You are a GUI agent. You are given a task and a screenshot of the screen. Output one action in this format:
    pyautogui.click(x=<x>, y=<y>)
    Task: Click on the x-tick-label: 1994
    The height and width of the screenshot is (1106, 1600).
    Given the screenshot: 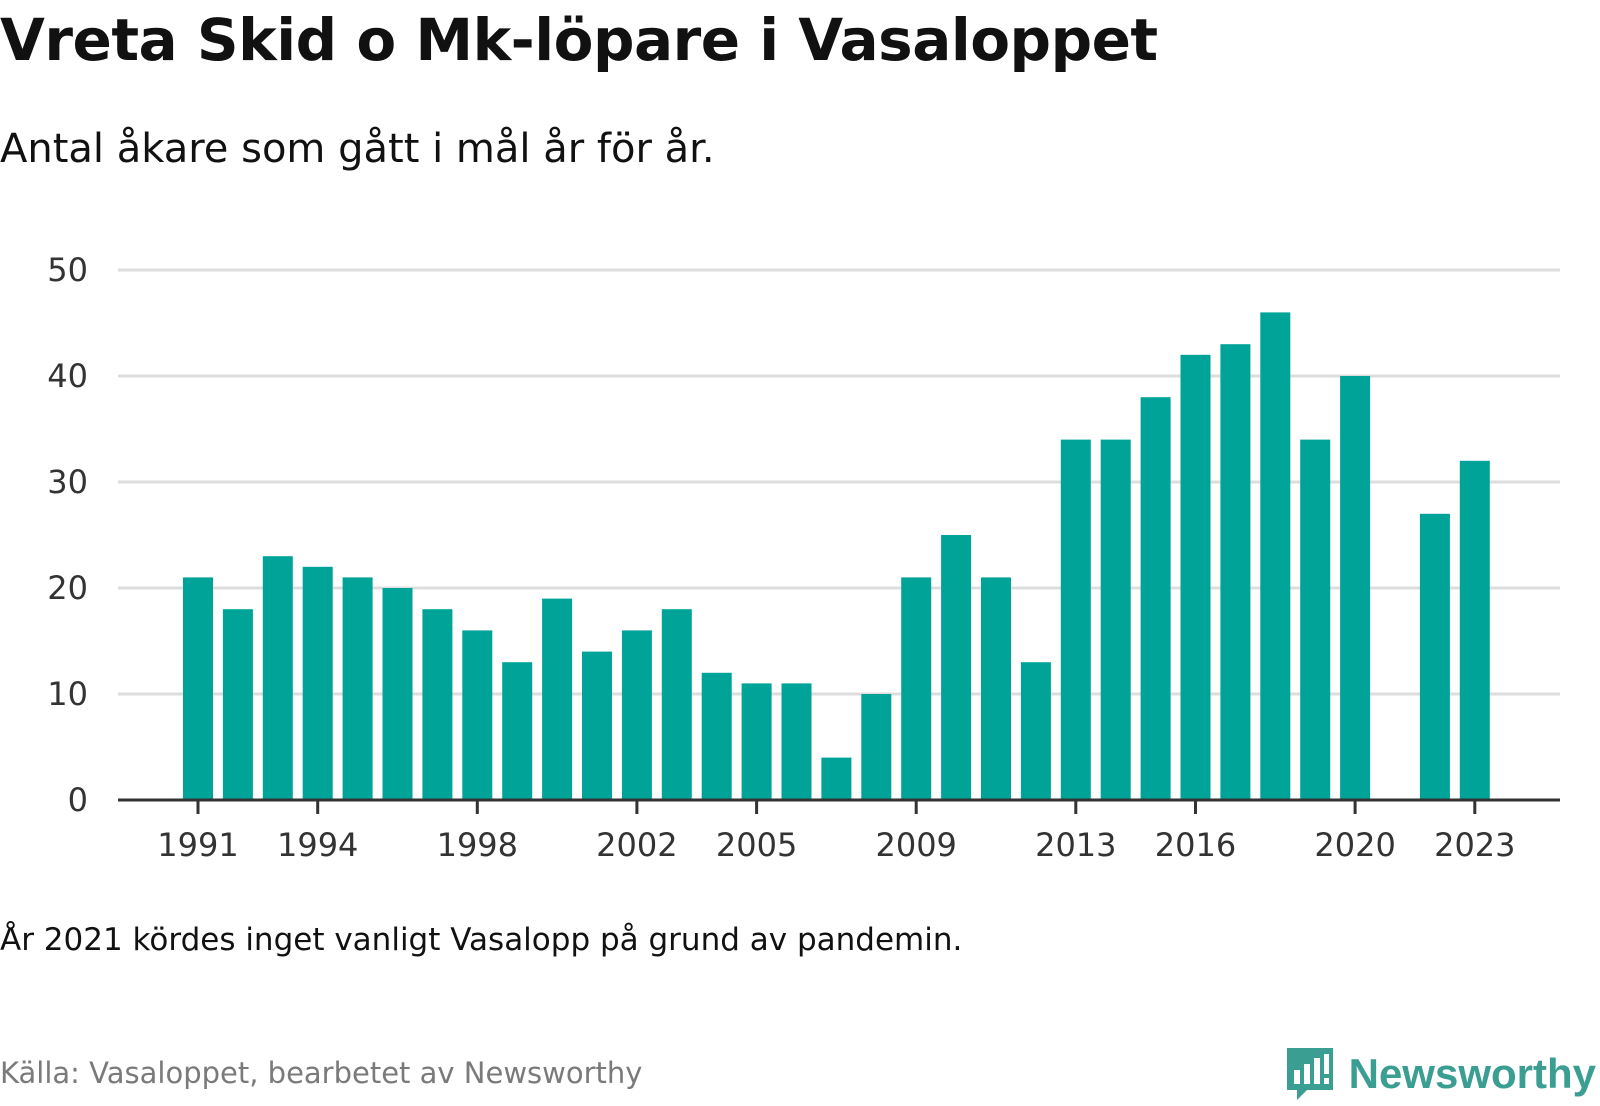 What is the action you would take?
    pyautogui.click(x=317, y=845)
    